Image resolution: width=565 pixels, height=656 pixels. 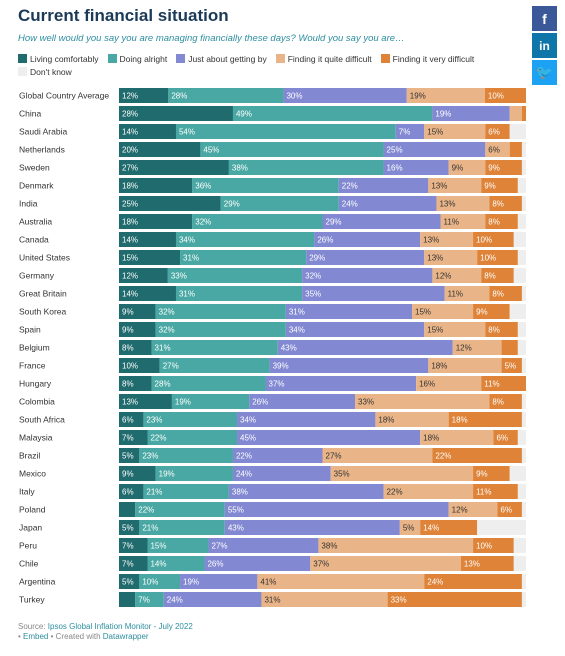 What do you see at coordinates (32, 474) in the screenshot?
I see `row-label: Mexico` at bounding box center [32, 474].